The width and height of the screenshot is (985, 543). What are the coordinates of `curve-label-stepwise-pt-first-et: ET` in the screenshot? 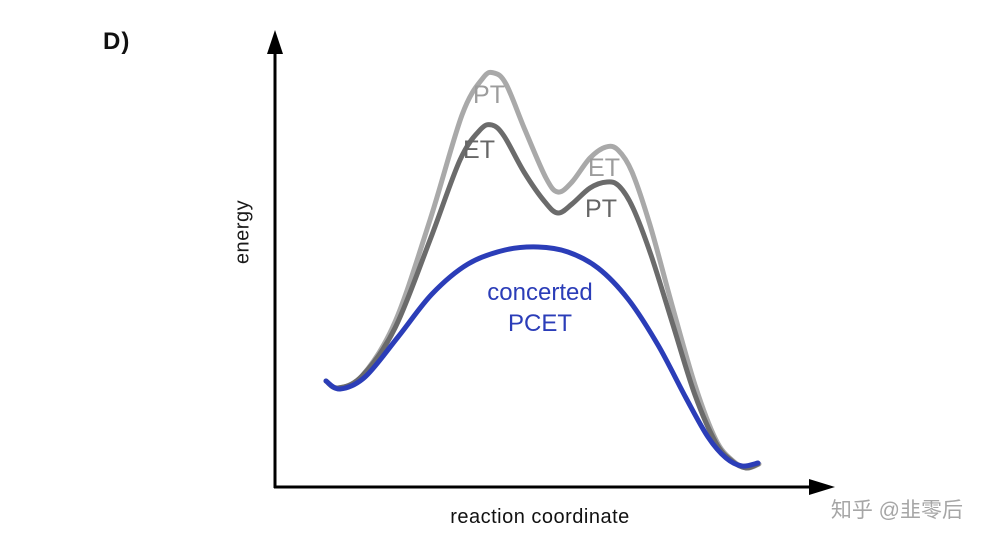 It's located at (604, 168).